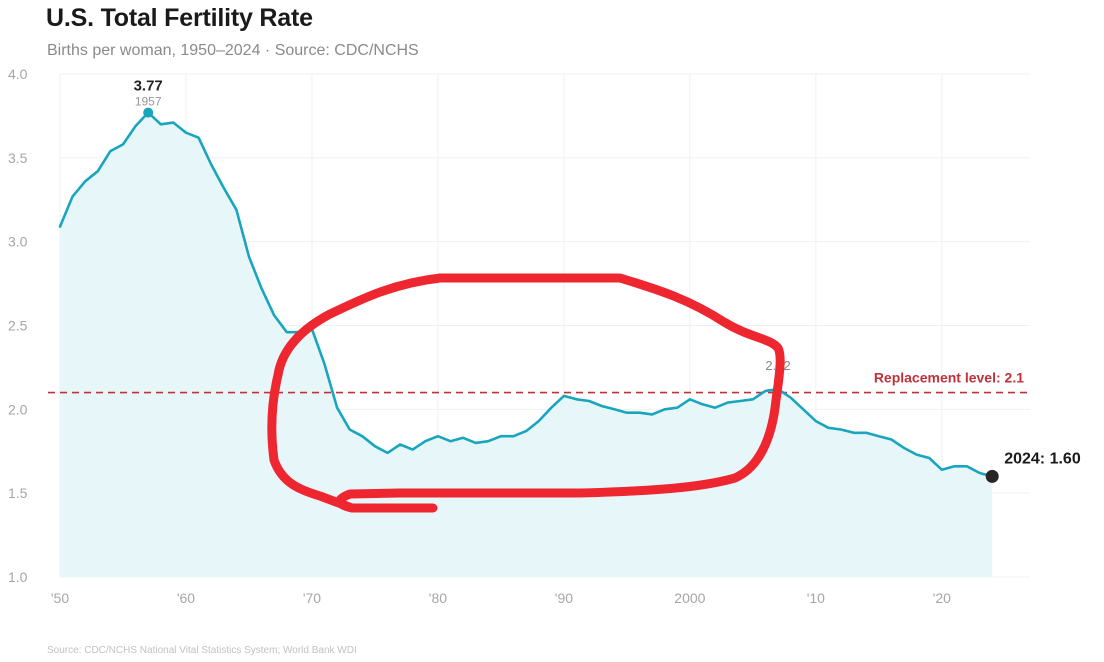 The width and height of the screenshot is (1104, 662). What do you see at coordinates (18, 242) in the screenshot?
I see `y-tick-label: 3.0` at bounding box center [18, 242].